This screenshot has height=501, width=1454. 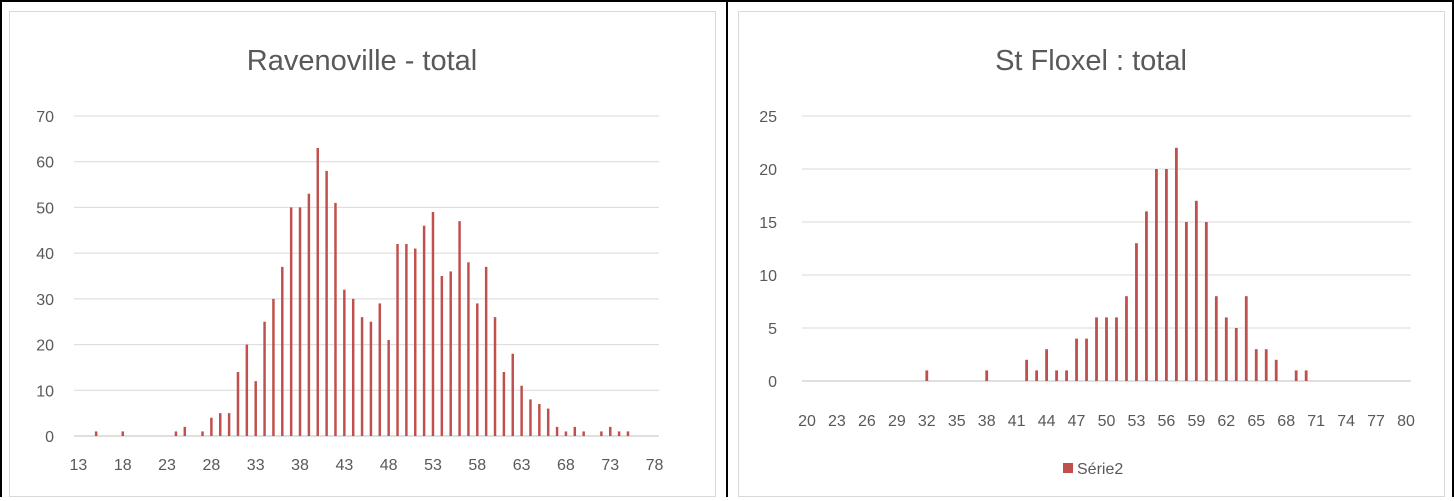 What do you see at coordinates (1077, 421) in the screenshot?
I see `x-tick-label: 47` at bounding box center [1077, 421].